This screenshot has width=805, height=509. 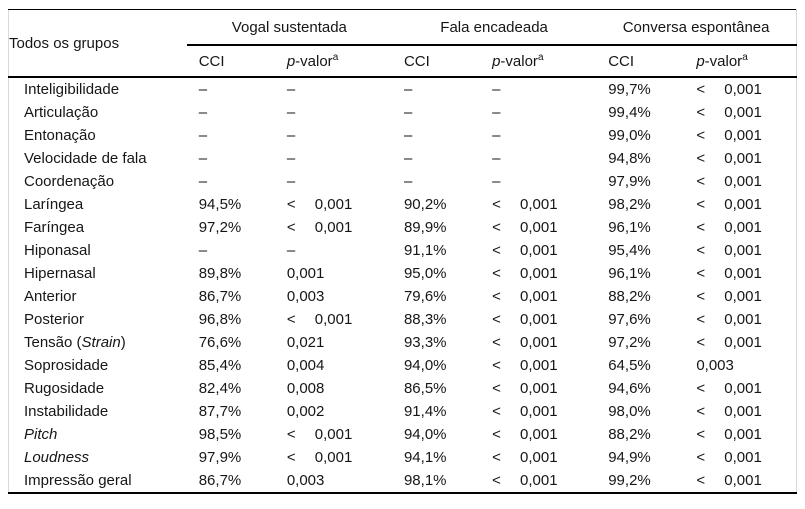 What do you see at coordinates (425, 273) in the screenshot?
I see `cci-value-fala: 95,0%` at bounding box center [425, 273].